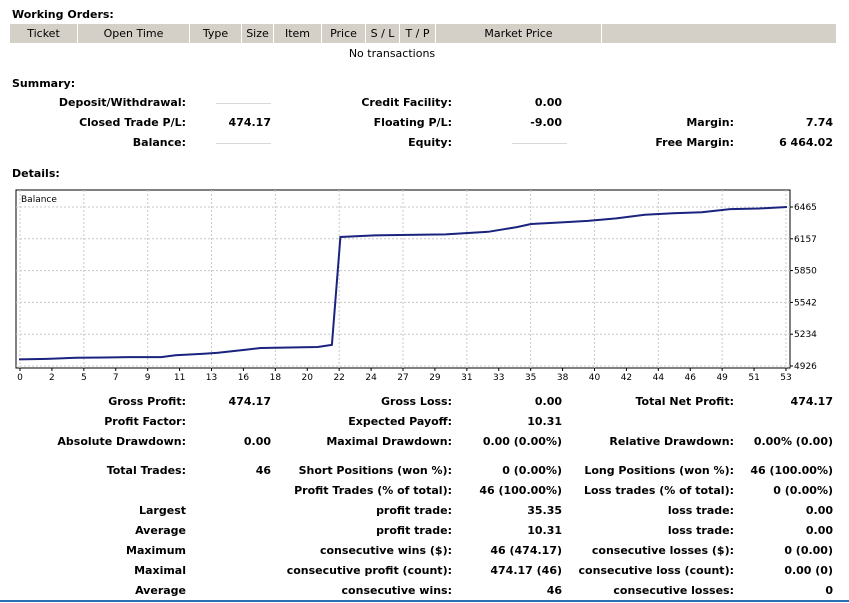 This screenshot has height=603, width=849. What do you see at coordinates (753, 378) in the screenshot?
I see `x-tick-label: 51` at bounding box center [753, 378].